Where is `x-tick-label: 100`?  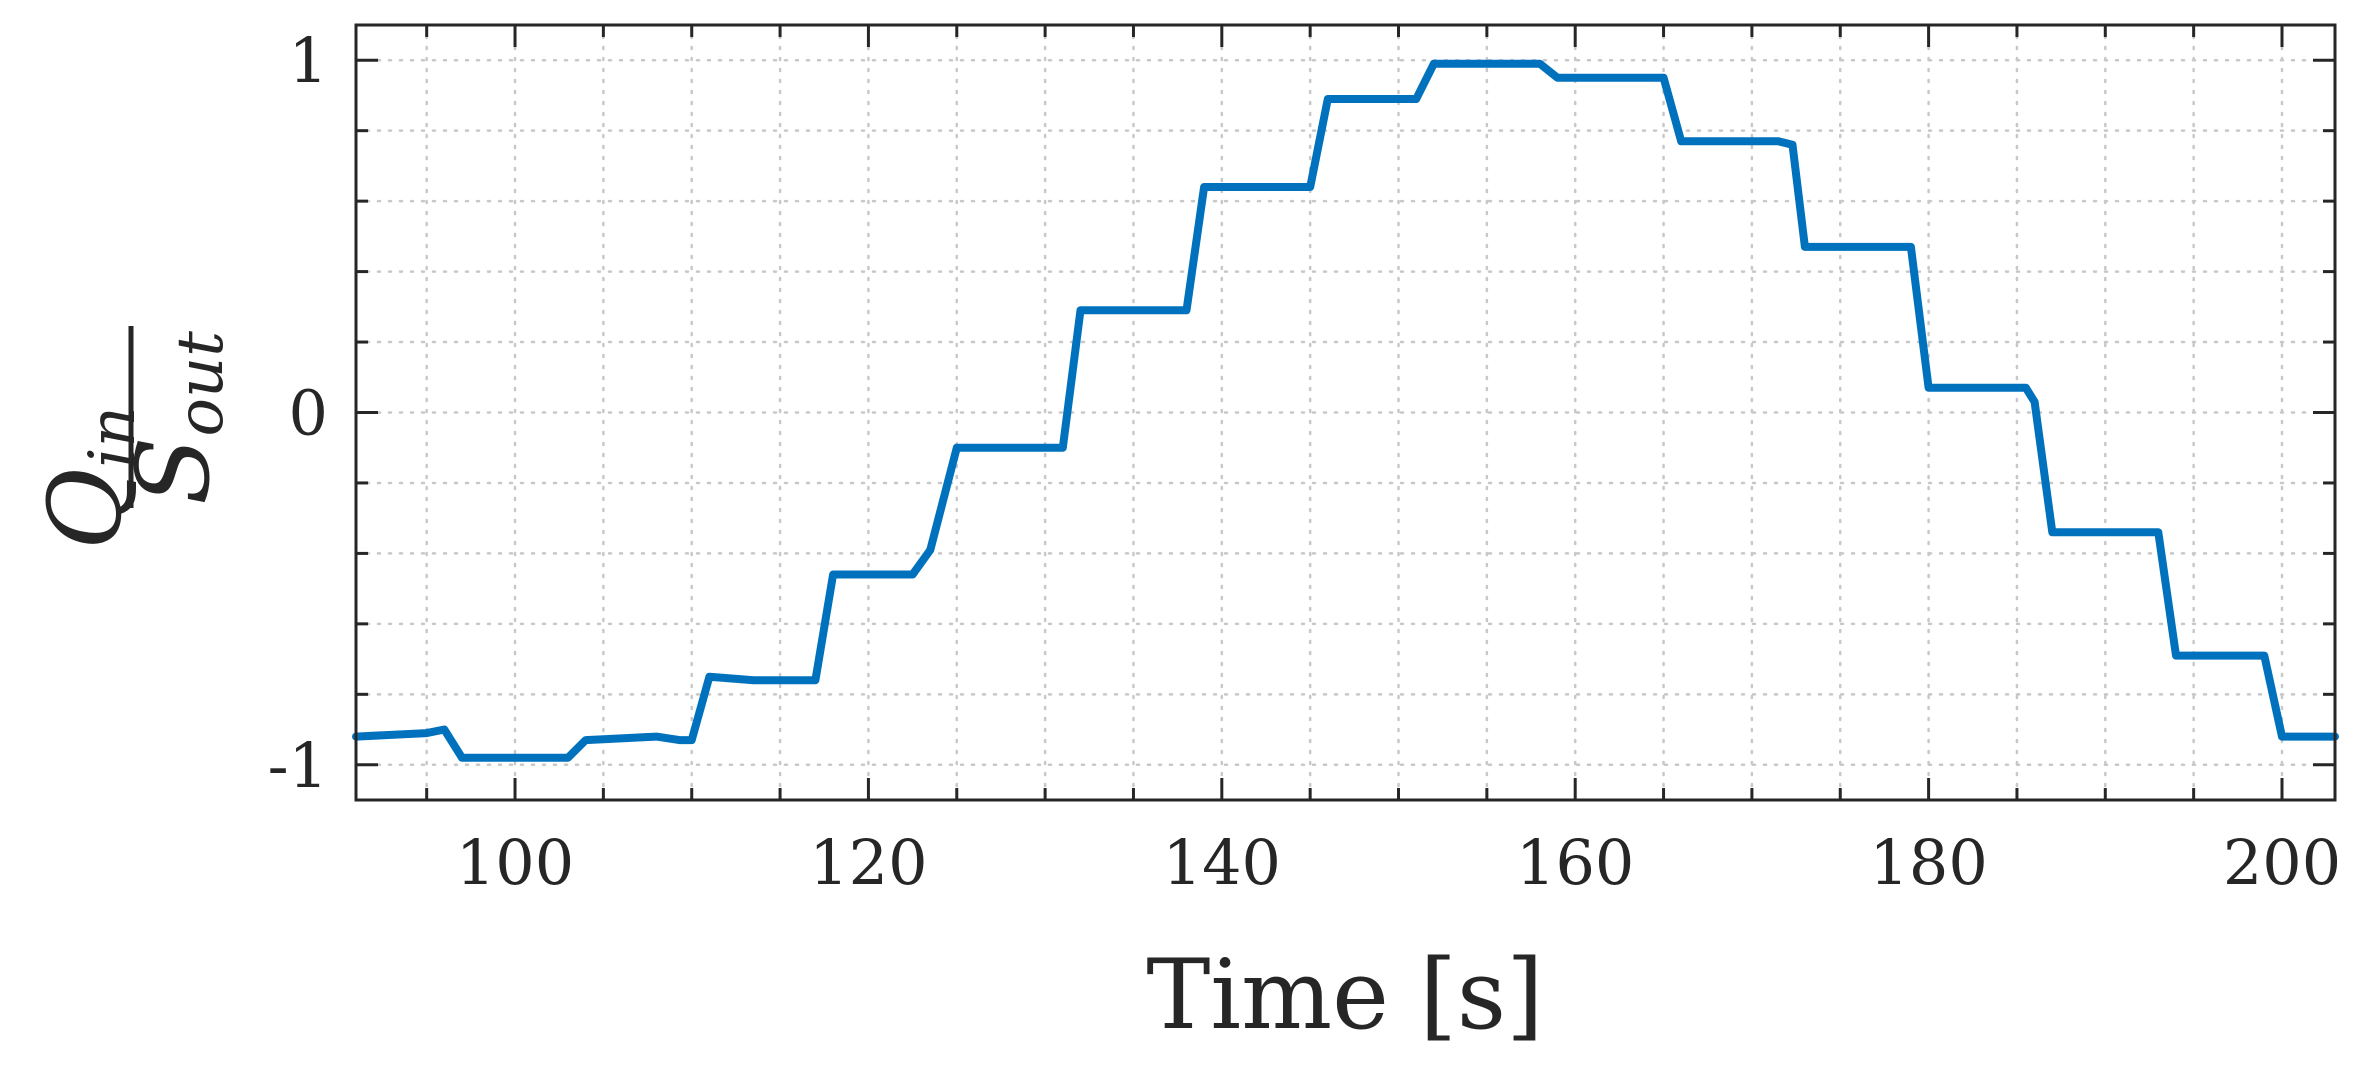 x-tick-label: 100 is located at coordinates (515, 862).